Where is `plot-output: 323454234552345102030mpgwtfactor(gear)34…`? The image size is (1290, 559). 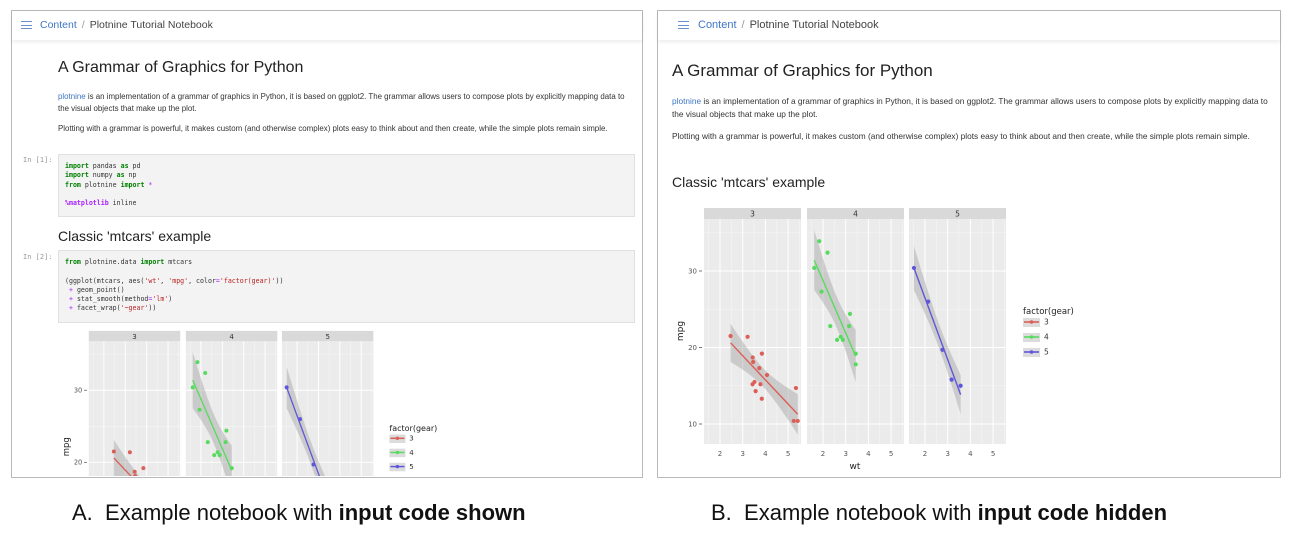
plot-output: 323454234552345102030mpgwtfactor(gear)34… is located at coordinates (250, 402).